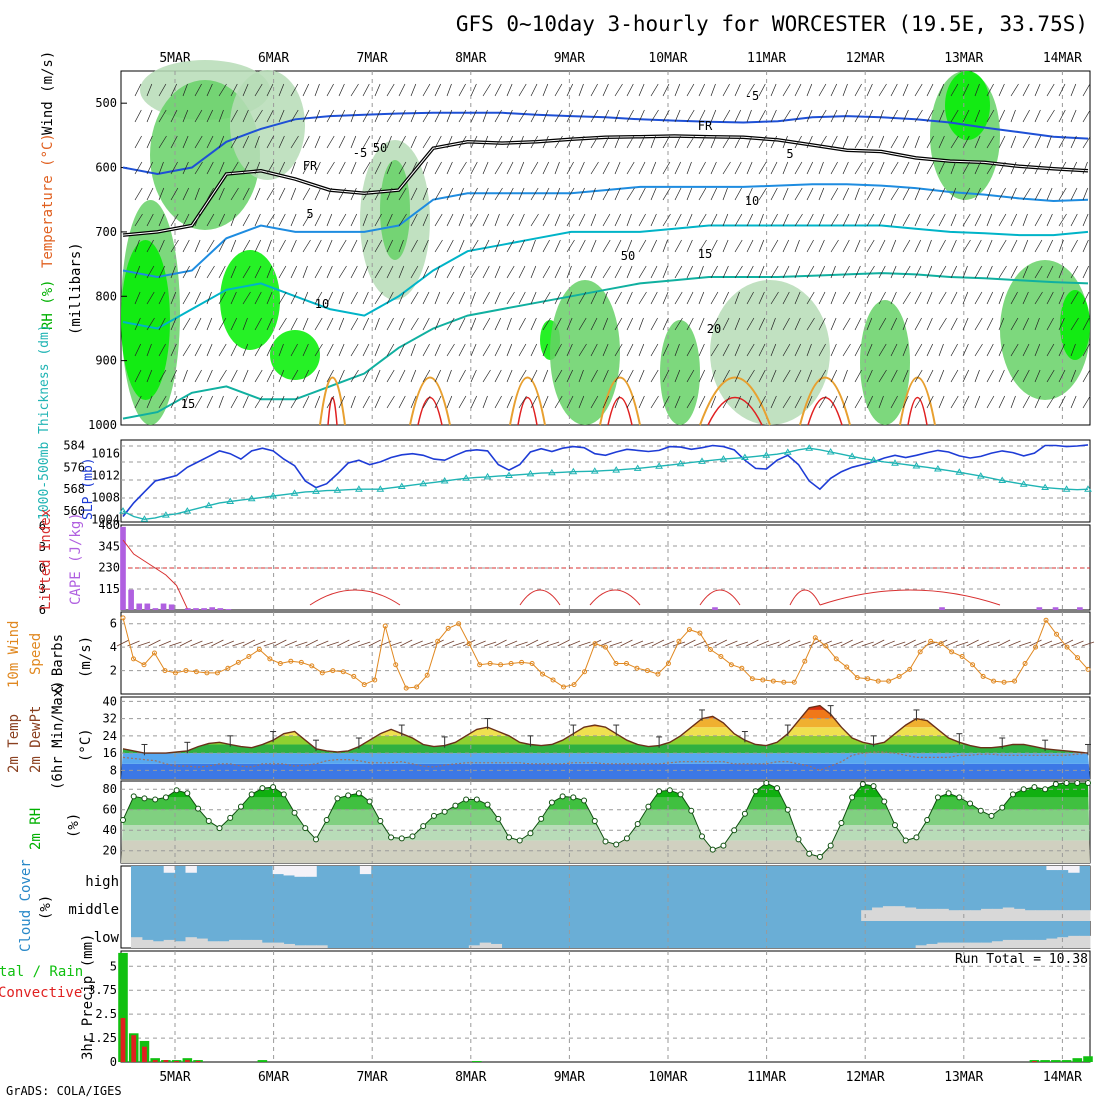 This screenshot has height=1100, width=1100. What do you see at coordinates (76, 288) in the screenshot?
I see `pressure-label: (millibars)` at bounding box center [76, 288].